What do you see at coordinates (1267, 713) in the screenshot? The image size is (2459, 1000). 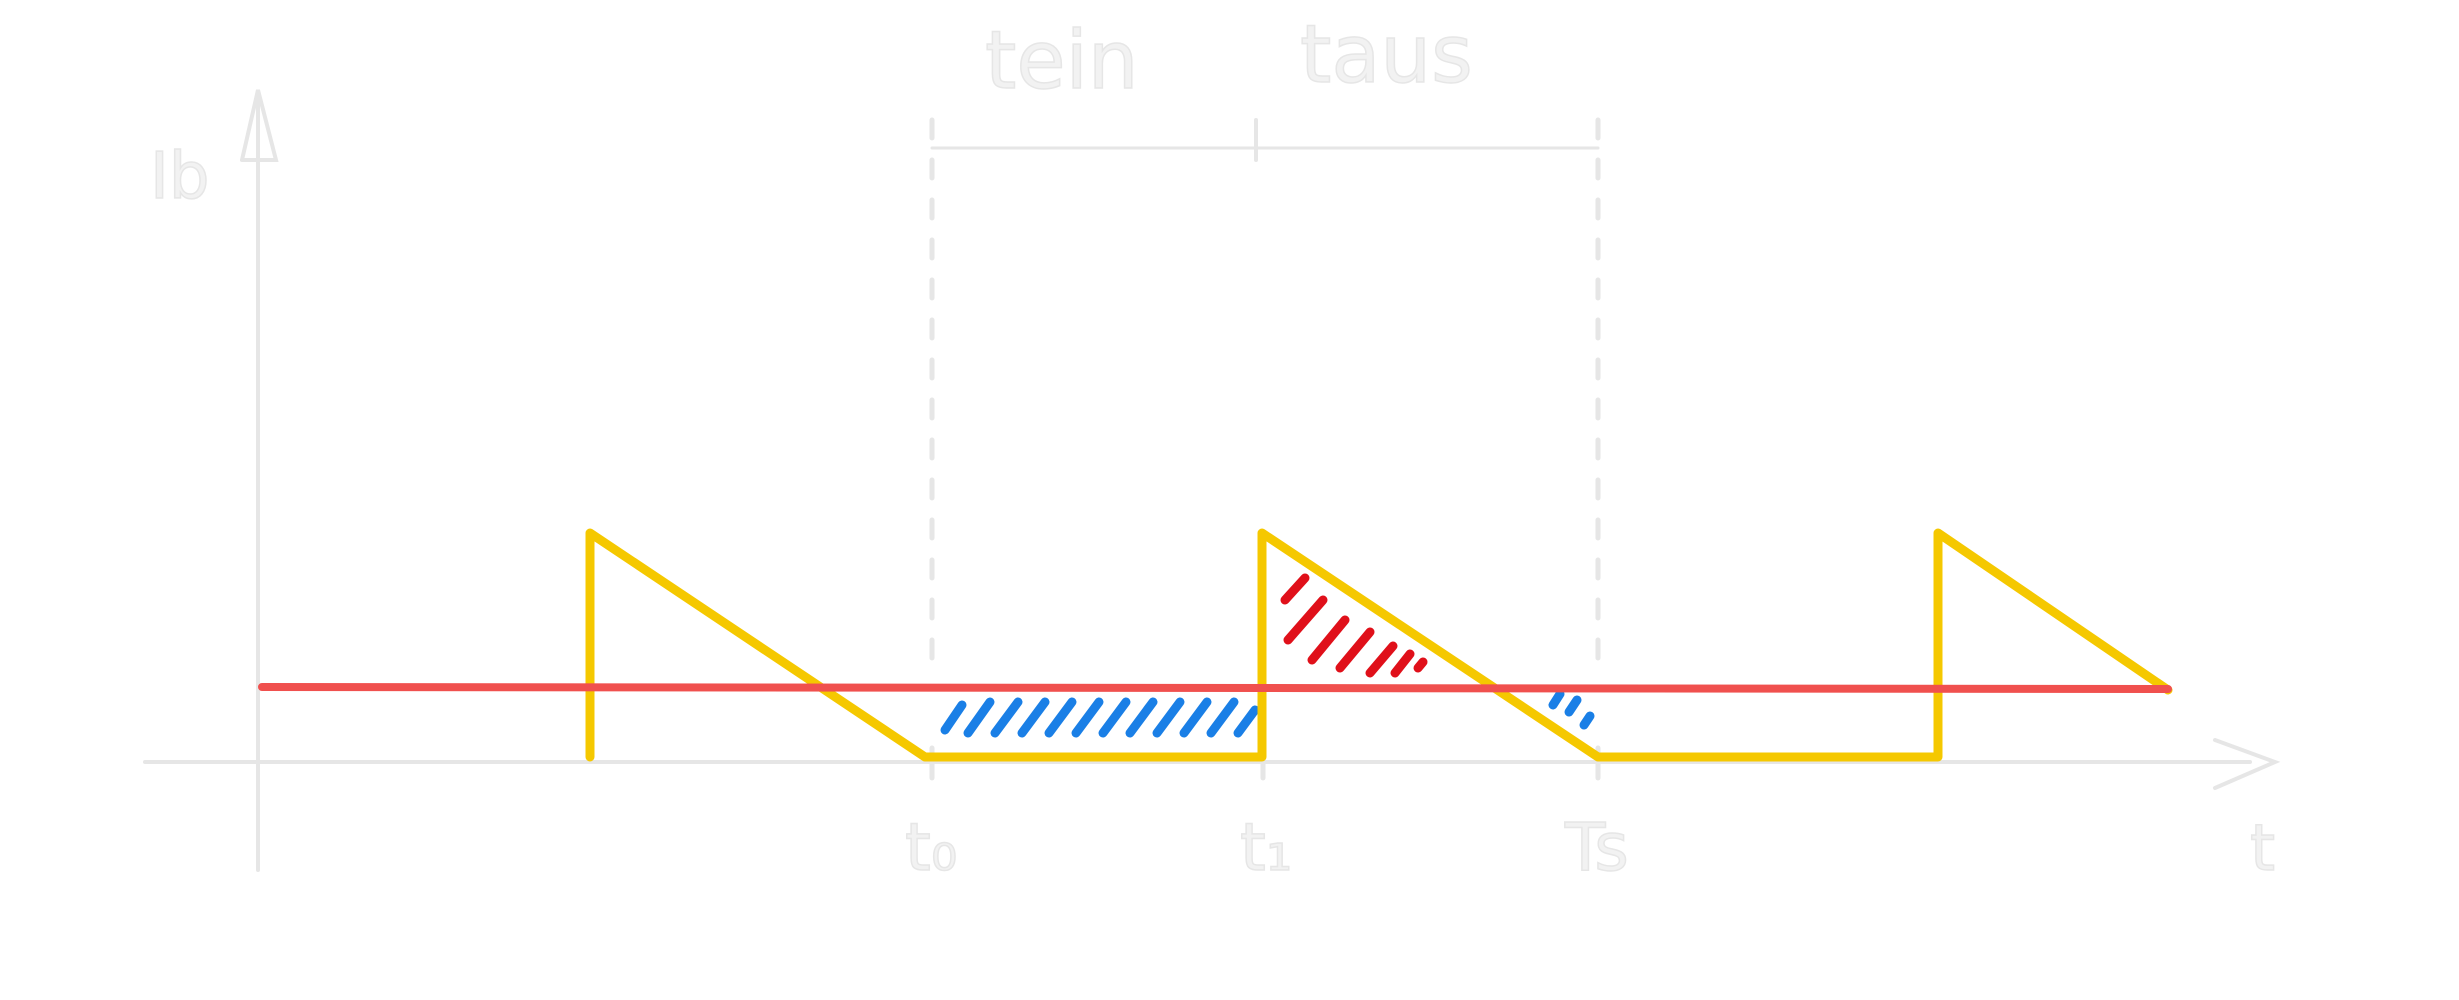 I see `negative-area-hatch` at bounding box center [1267, 713].